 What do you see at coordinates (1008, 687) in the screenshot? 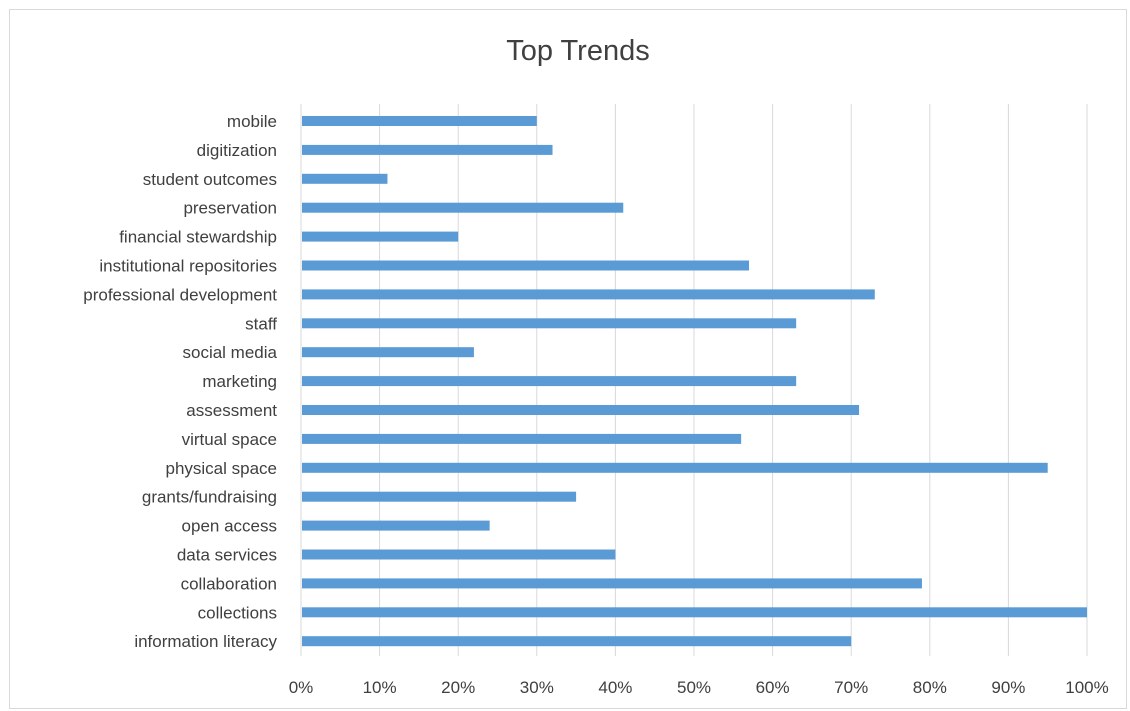
I see `x-tick-label: 90%` at bounding box center [1008, 687].